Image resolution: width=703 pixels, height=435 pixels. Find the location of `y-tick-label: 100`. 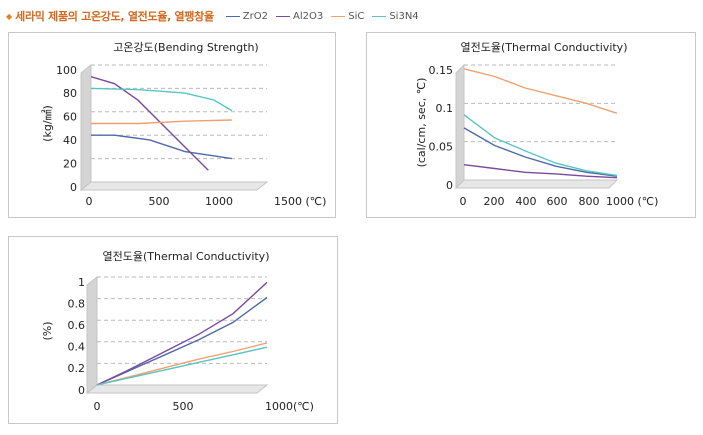

y-tick-label: 100 is located at coordinates (66, 70).